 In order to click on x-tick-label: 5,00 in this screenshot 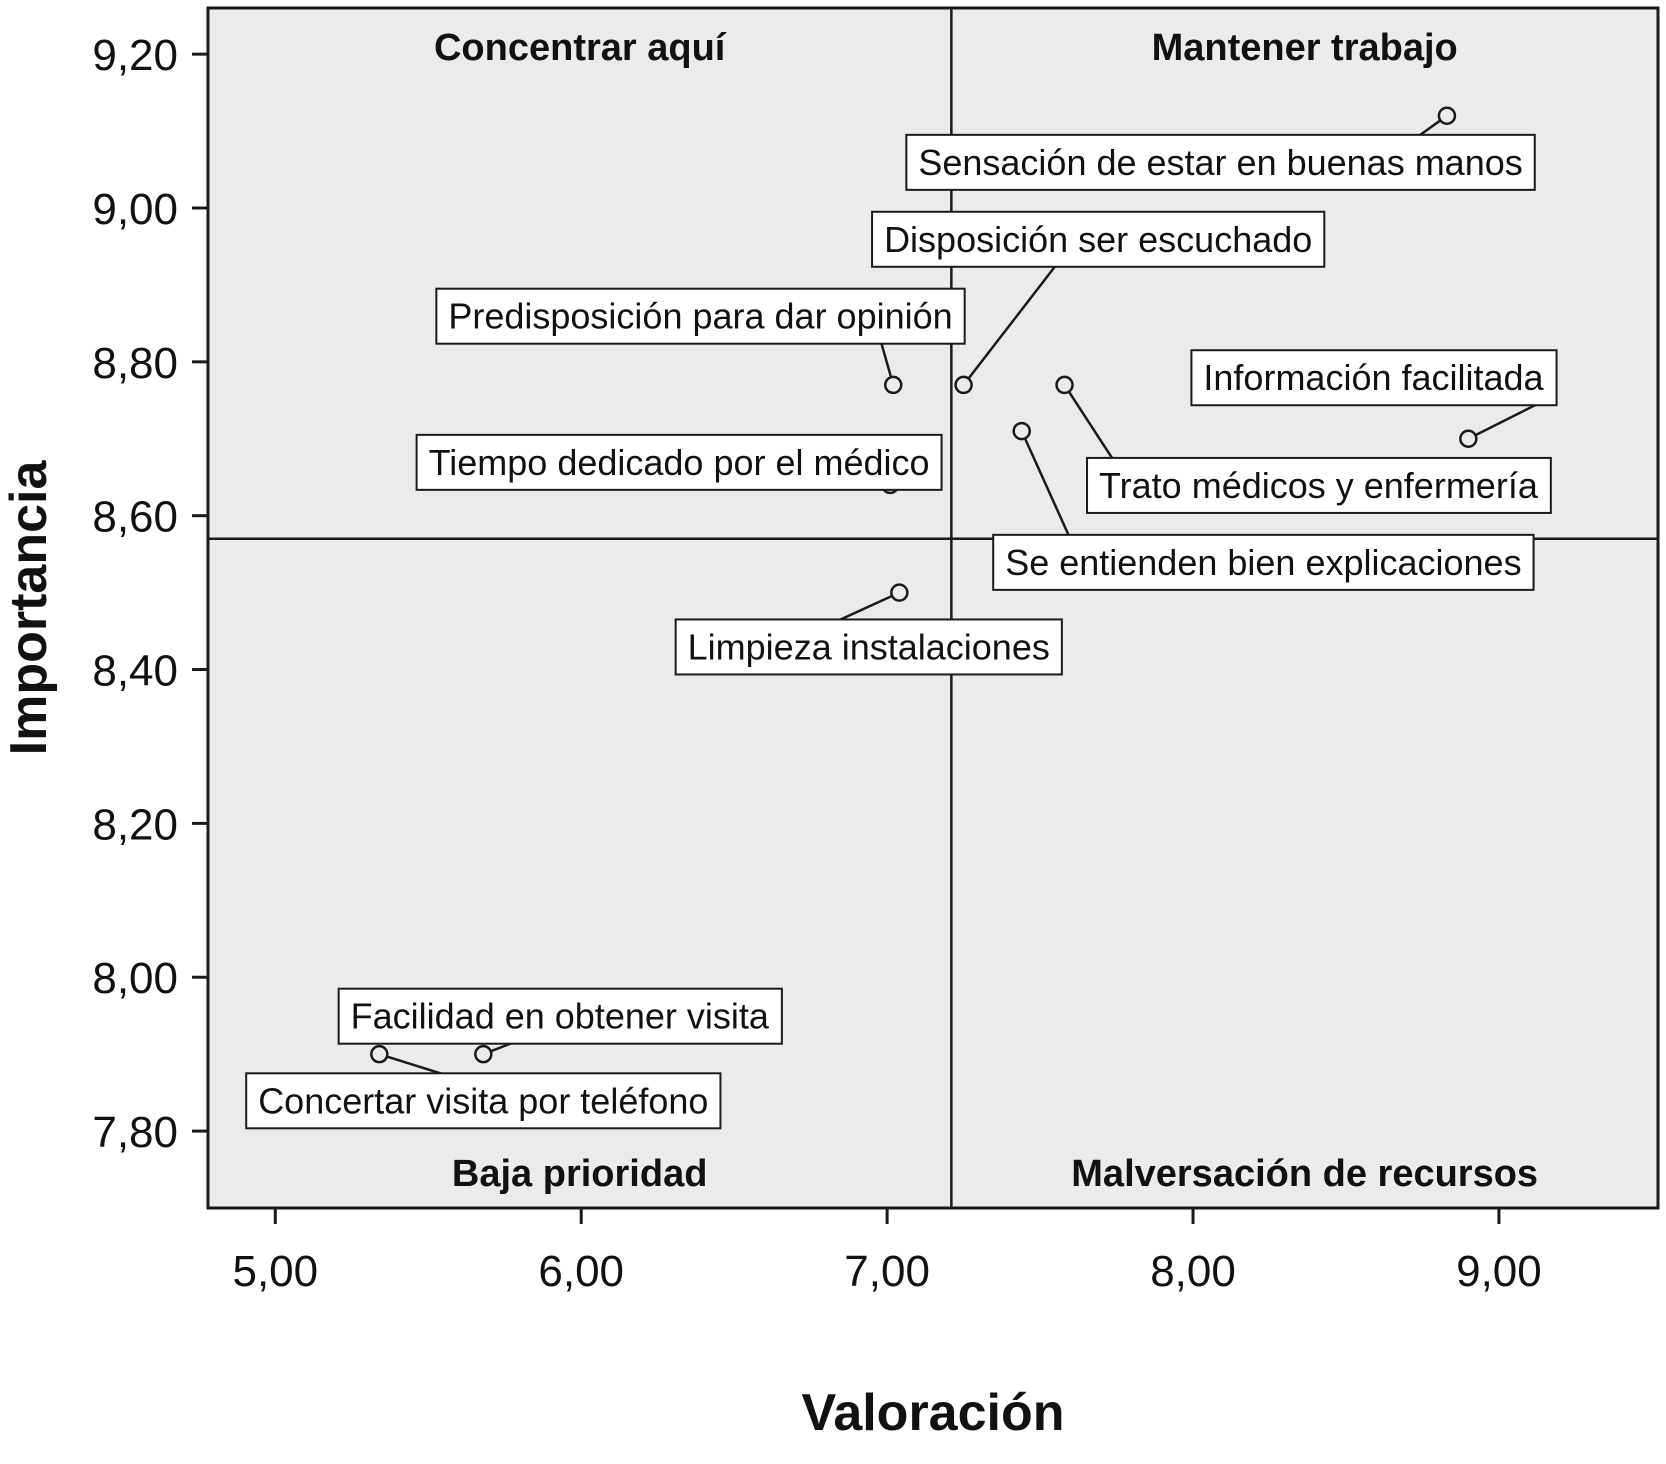, I will do `click(275, 1271)`.